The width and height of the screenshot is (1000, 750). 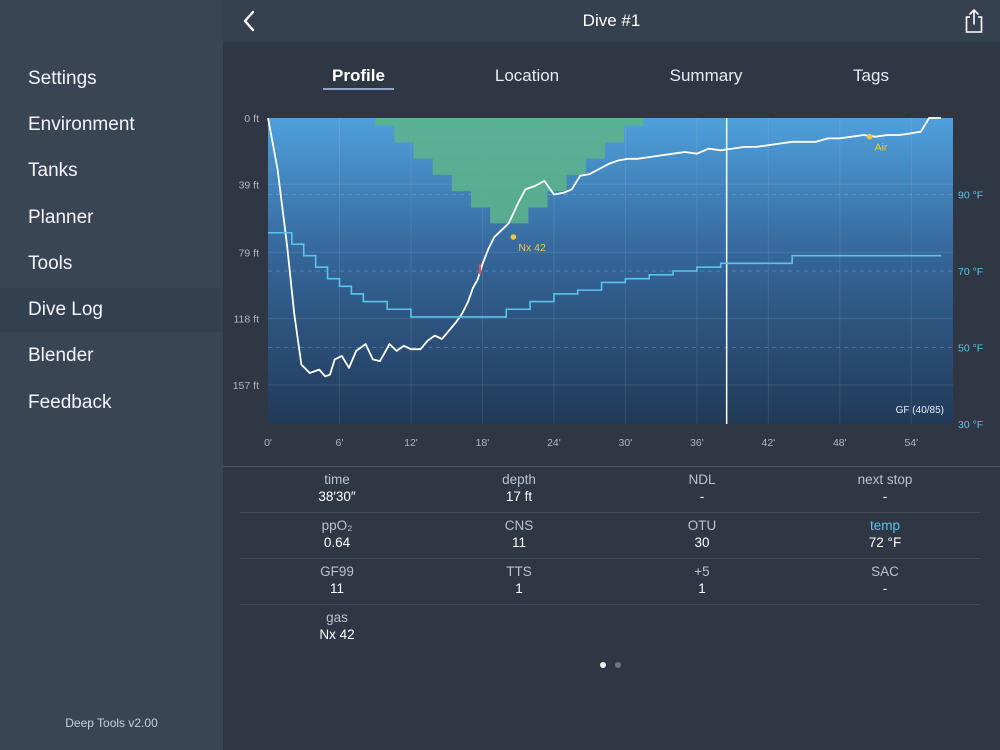 What do you see at coordinates (702, 542) in the screenshot?
I see `stat-value: 30` at bounding box center [702, 542].